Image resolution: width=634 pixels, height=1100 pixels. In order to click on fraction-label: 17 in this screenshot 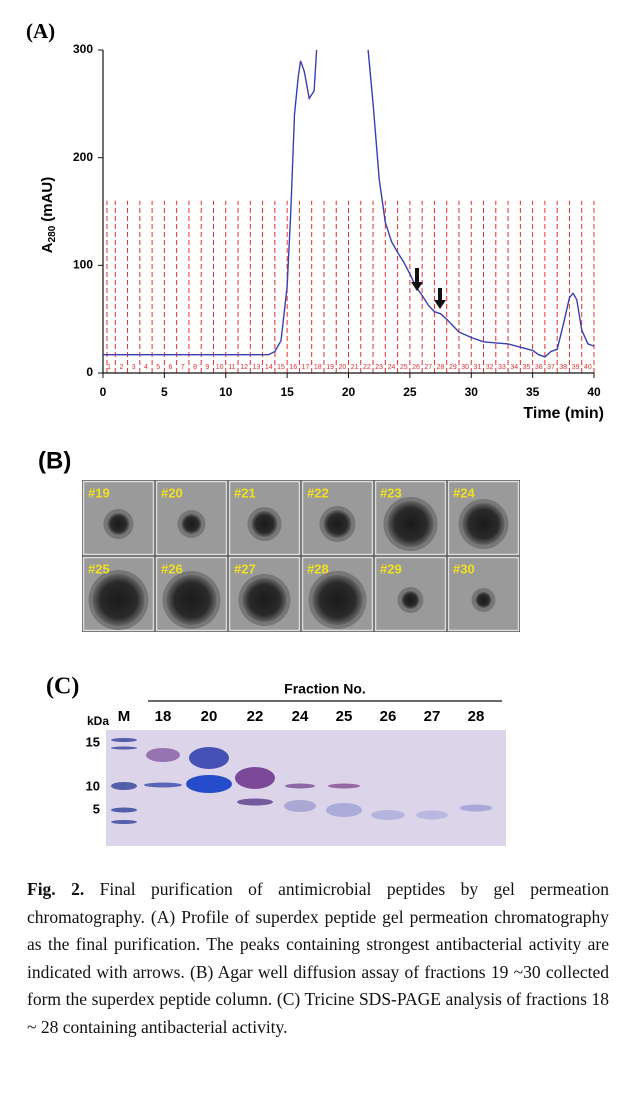, I will do `click(306, 367)`.